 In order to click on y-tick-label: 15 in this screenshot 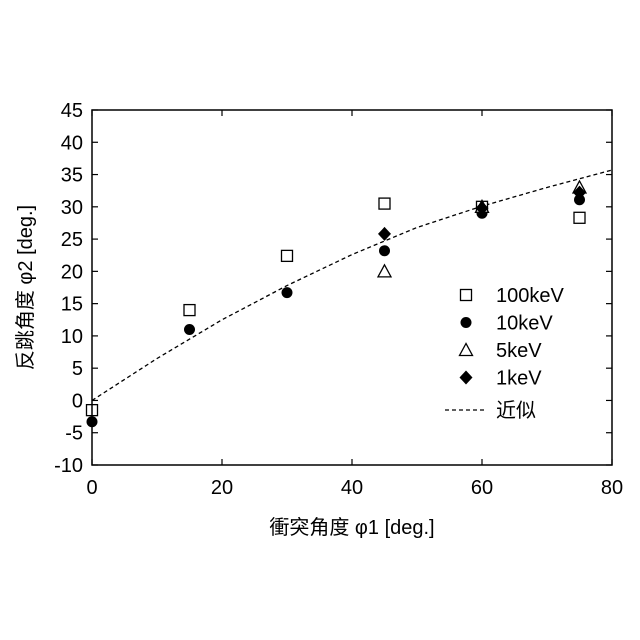, I will do `click(72, 305)`.